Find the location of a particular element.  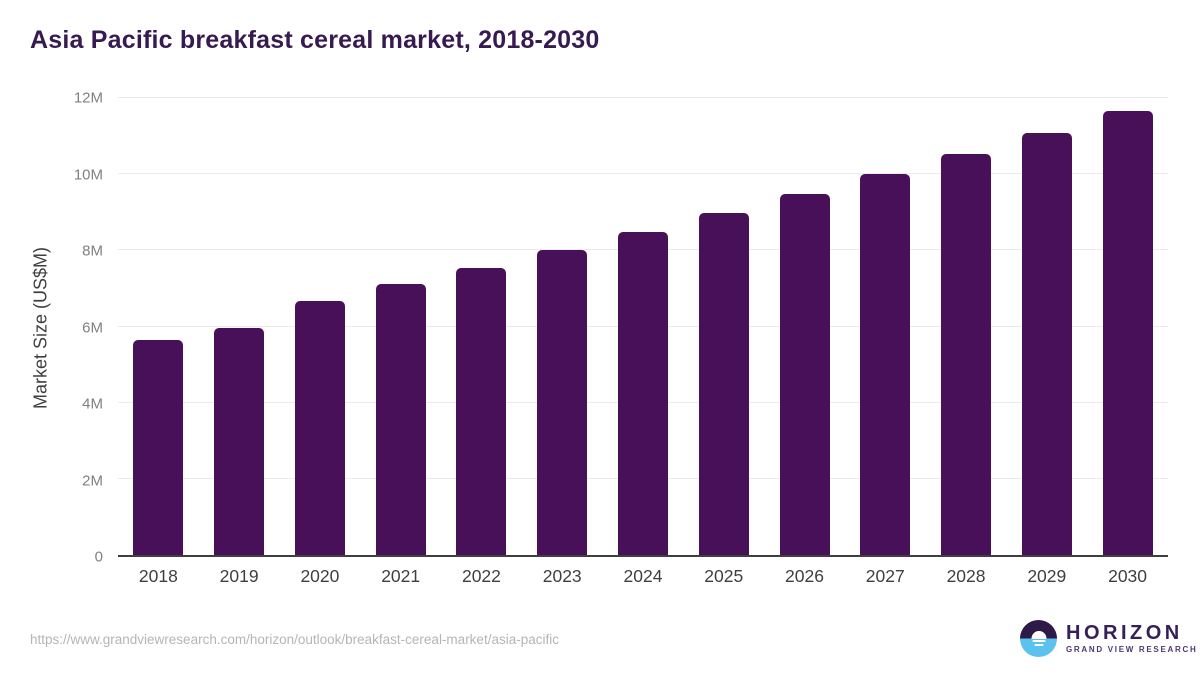

y-tick-label: 12M is located at coordinates (88, 98).